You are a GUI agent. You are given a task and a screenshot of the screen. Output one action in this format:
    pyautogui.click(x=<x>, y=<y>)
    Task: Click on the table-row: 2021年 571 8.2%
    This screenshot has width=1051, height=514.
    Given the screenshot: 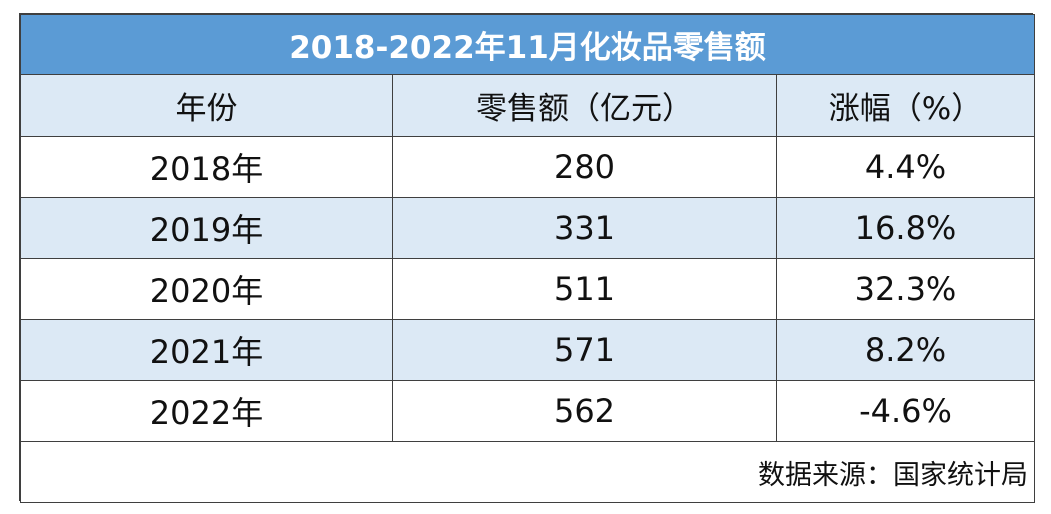 What is the action you would take?
    pyautogui.click(x=528, y=350)
    